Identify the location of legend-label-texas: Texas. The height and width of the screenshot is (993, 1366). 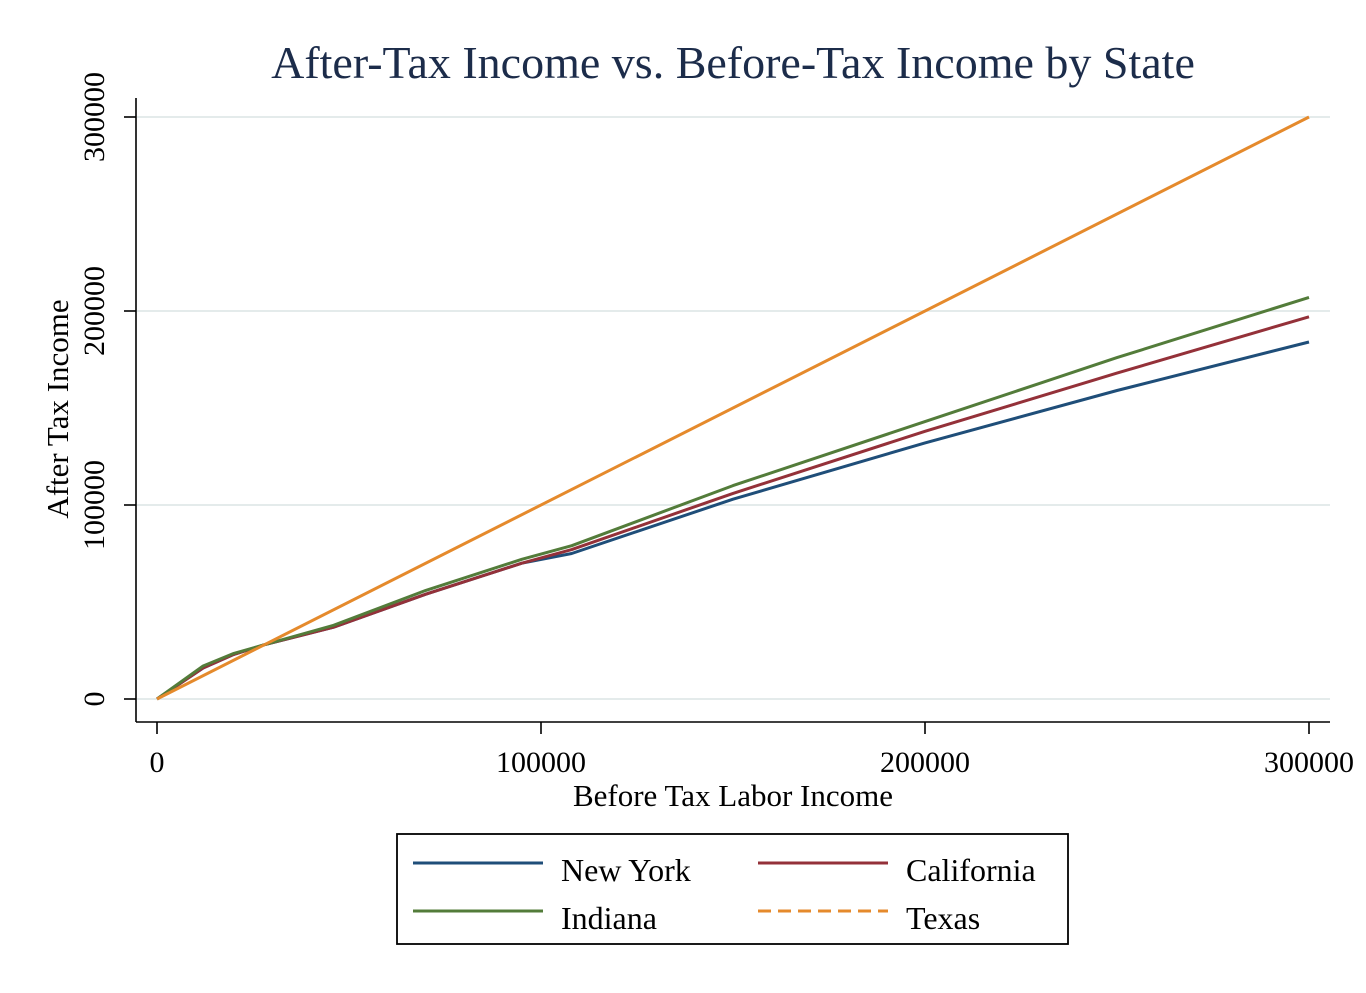
(943, 918).